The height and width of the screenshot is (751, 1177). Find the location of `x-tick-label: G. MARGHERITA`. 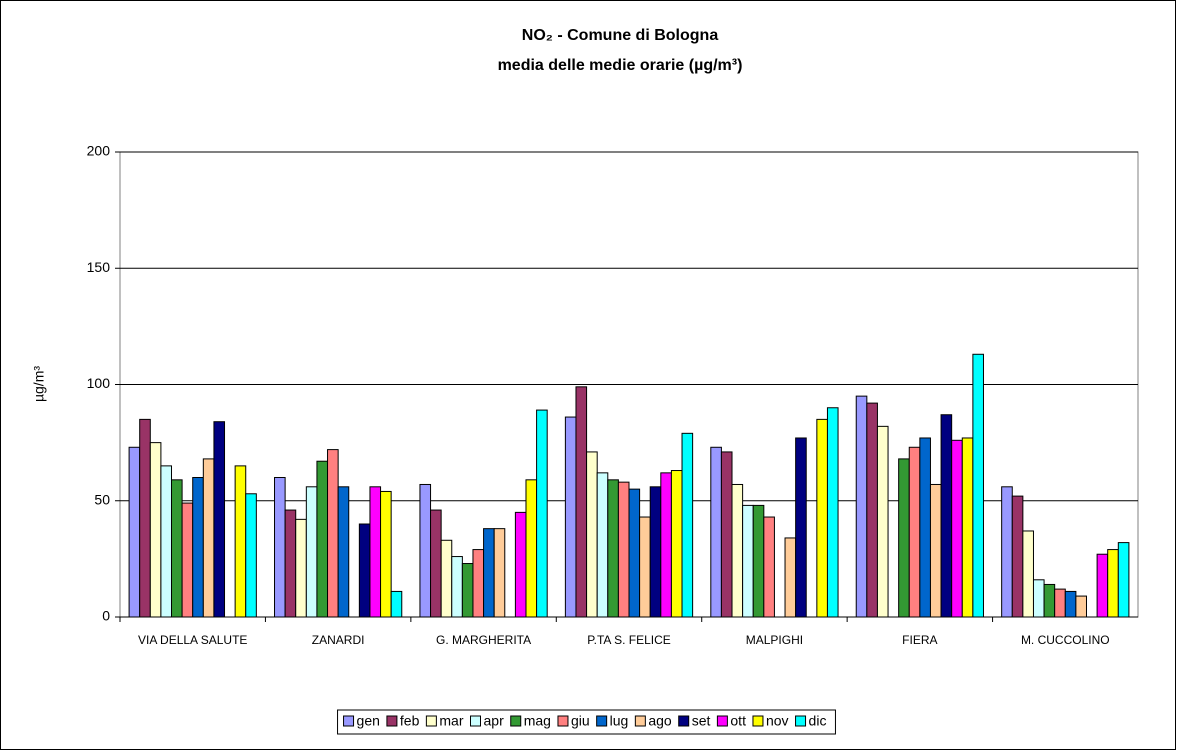

x-tick-label: G. MARGHERITA is located at coordinates (483, 640).